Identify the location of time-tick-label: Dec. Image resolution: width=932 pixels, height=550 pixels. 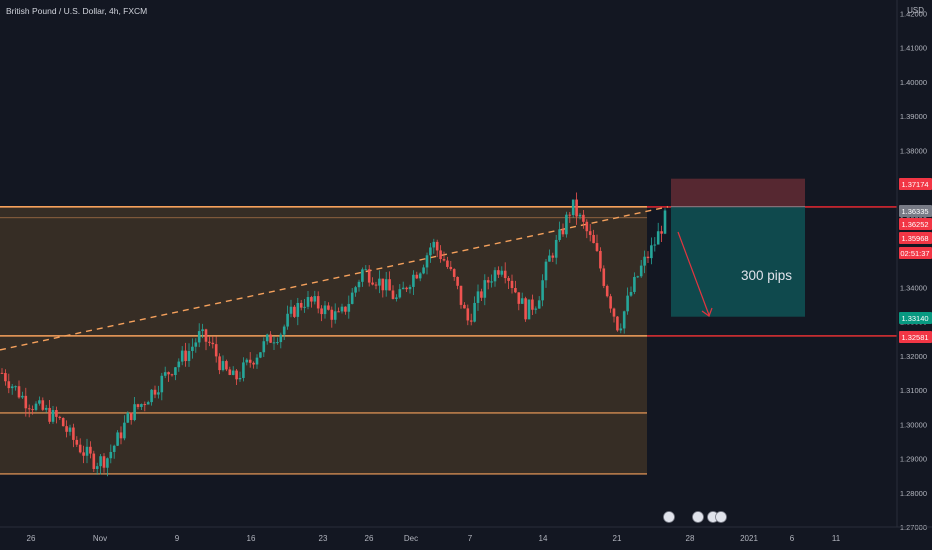
(411, 538).